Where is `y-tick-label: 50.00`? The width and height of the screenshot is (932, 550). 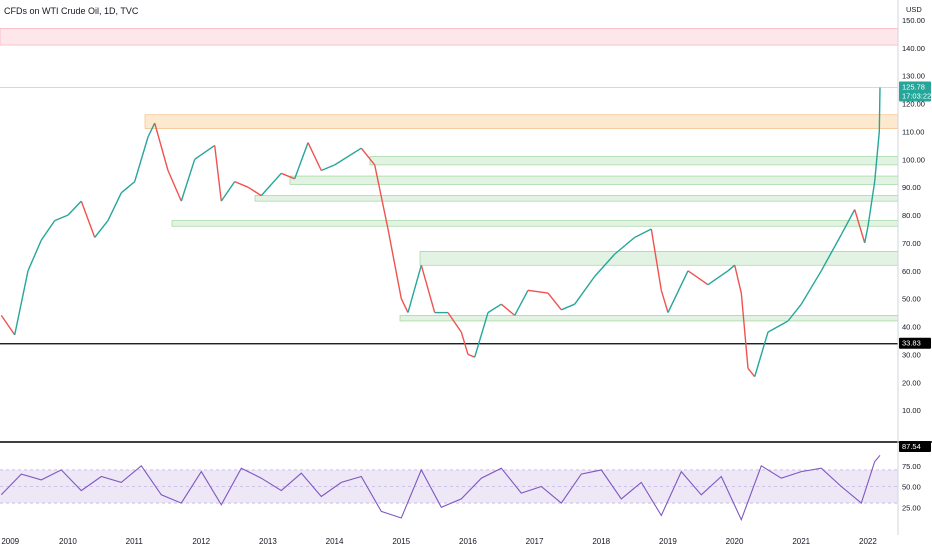 y-tick-label: 50.00 is located at coordinates (911, 299).